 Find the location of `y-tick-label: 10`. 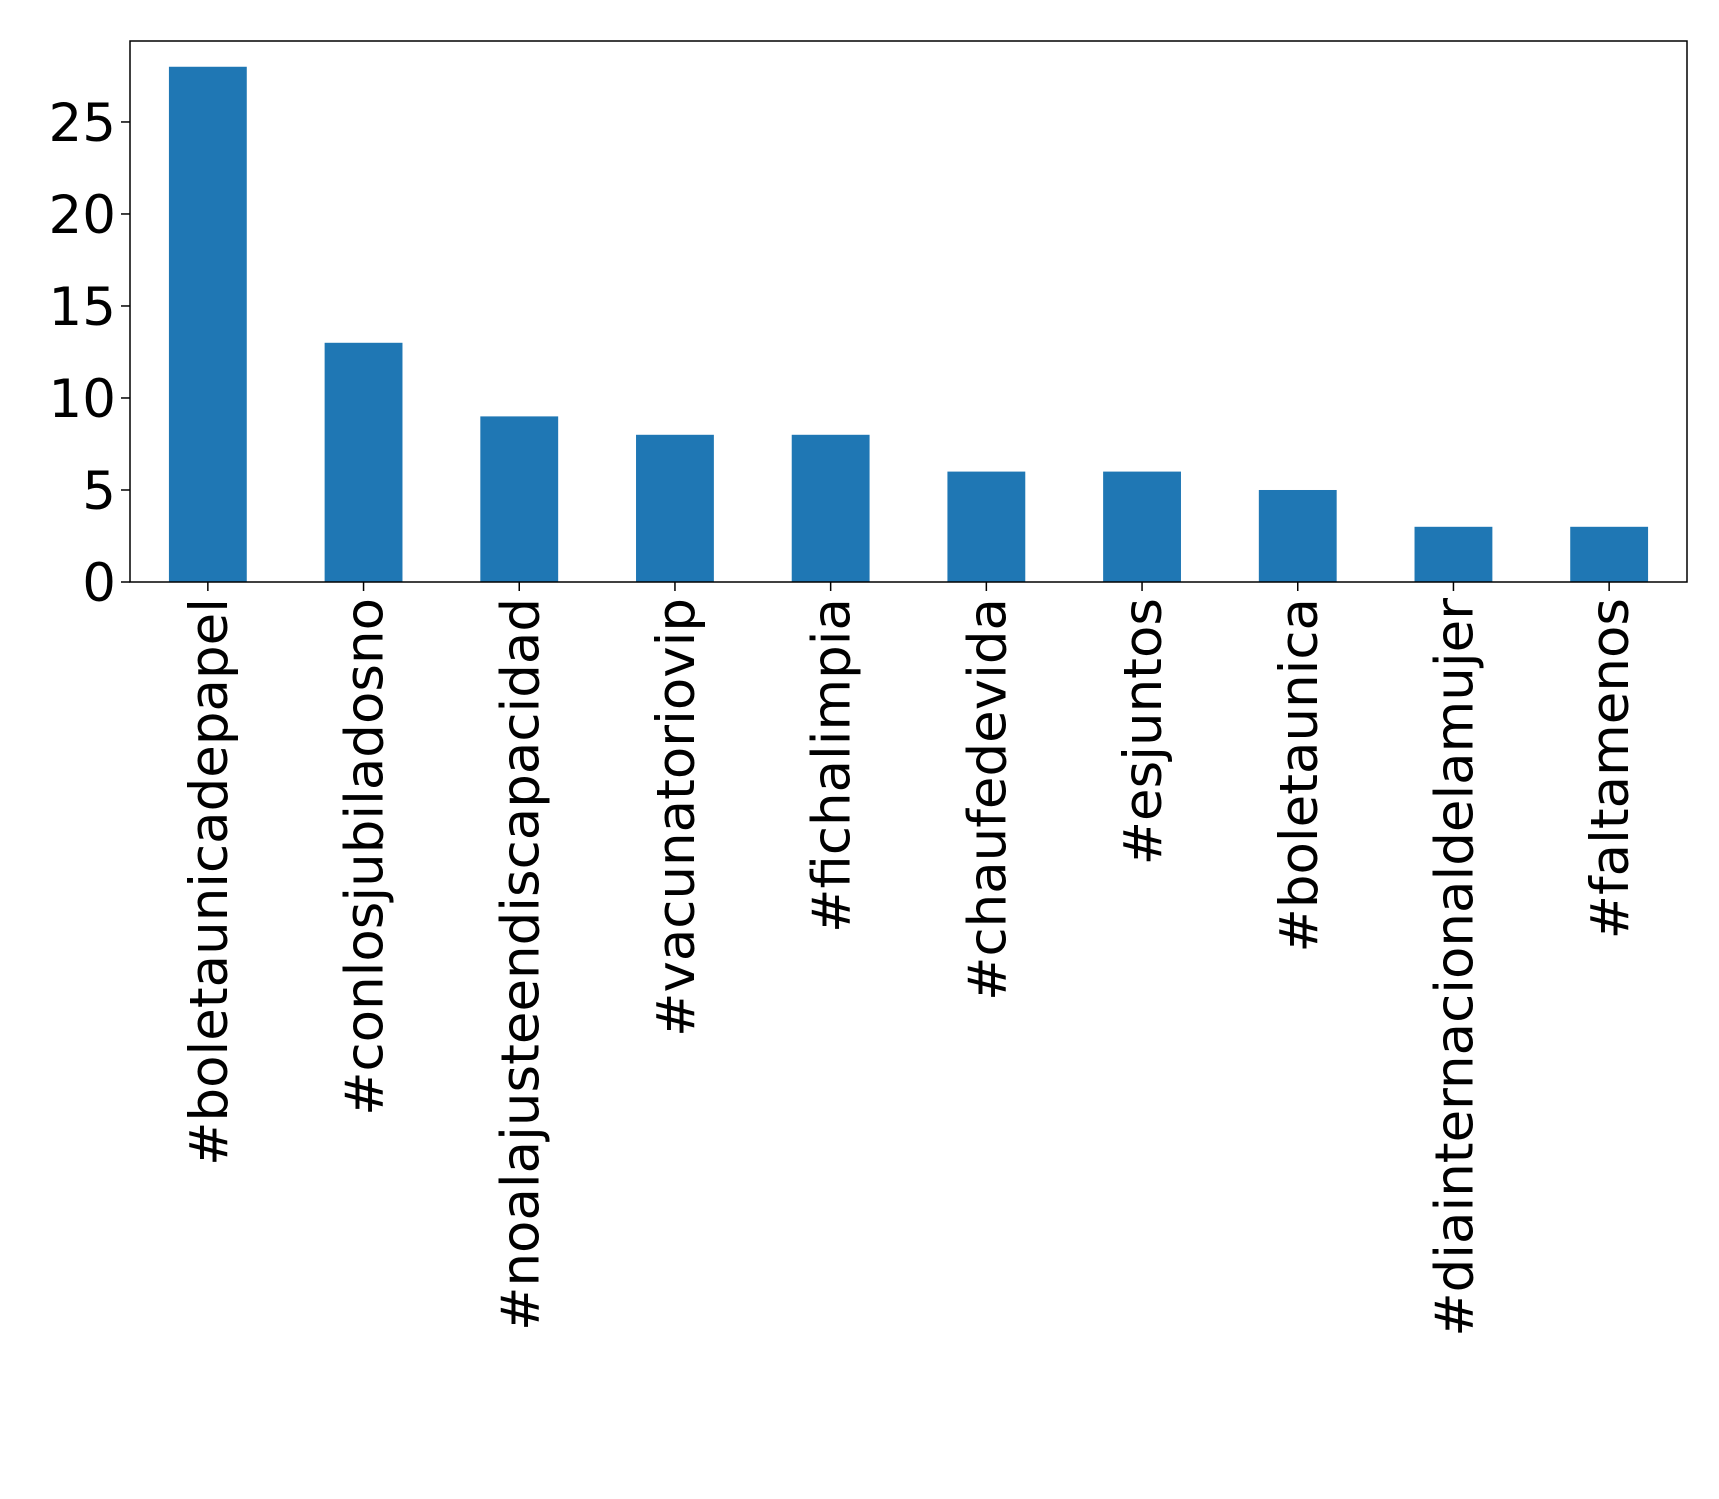

y-tick-label: 10 is located at coordinates (82, 399).